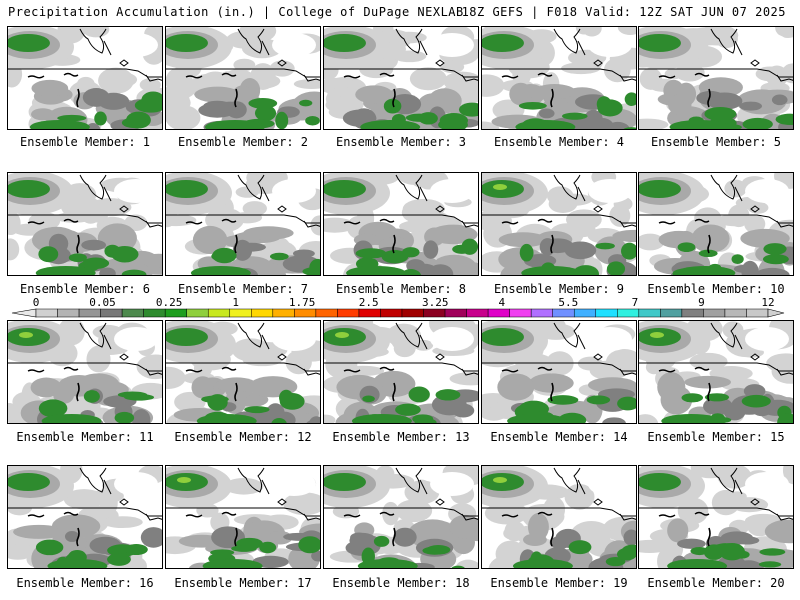  Describe the element at coordinates (85, 142) in the screenshot. I see `member-label: Ensemble Member: 1` at that location.